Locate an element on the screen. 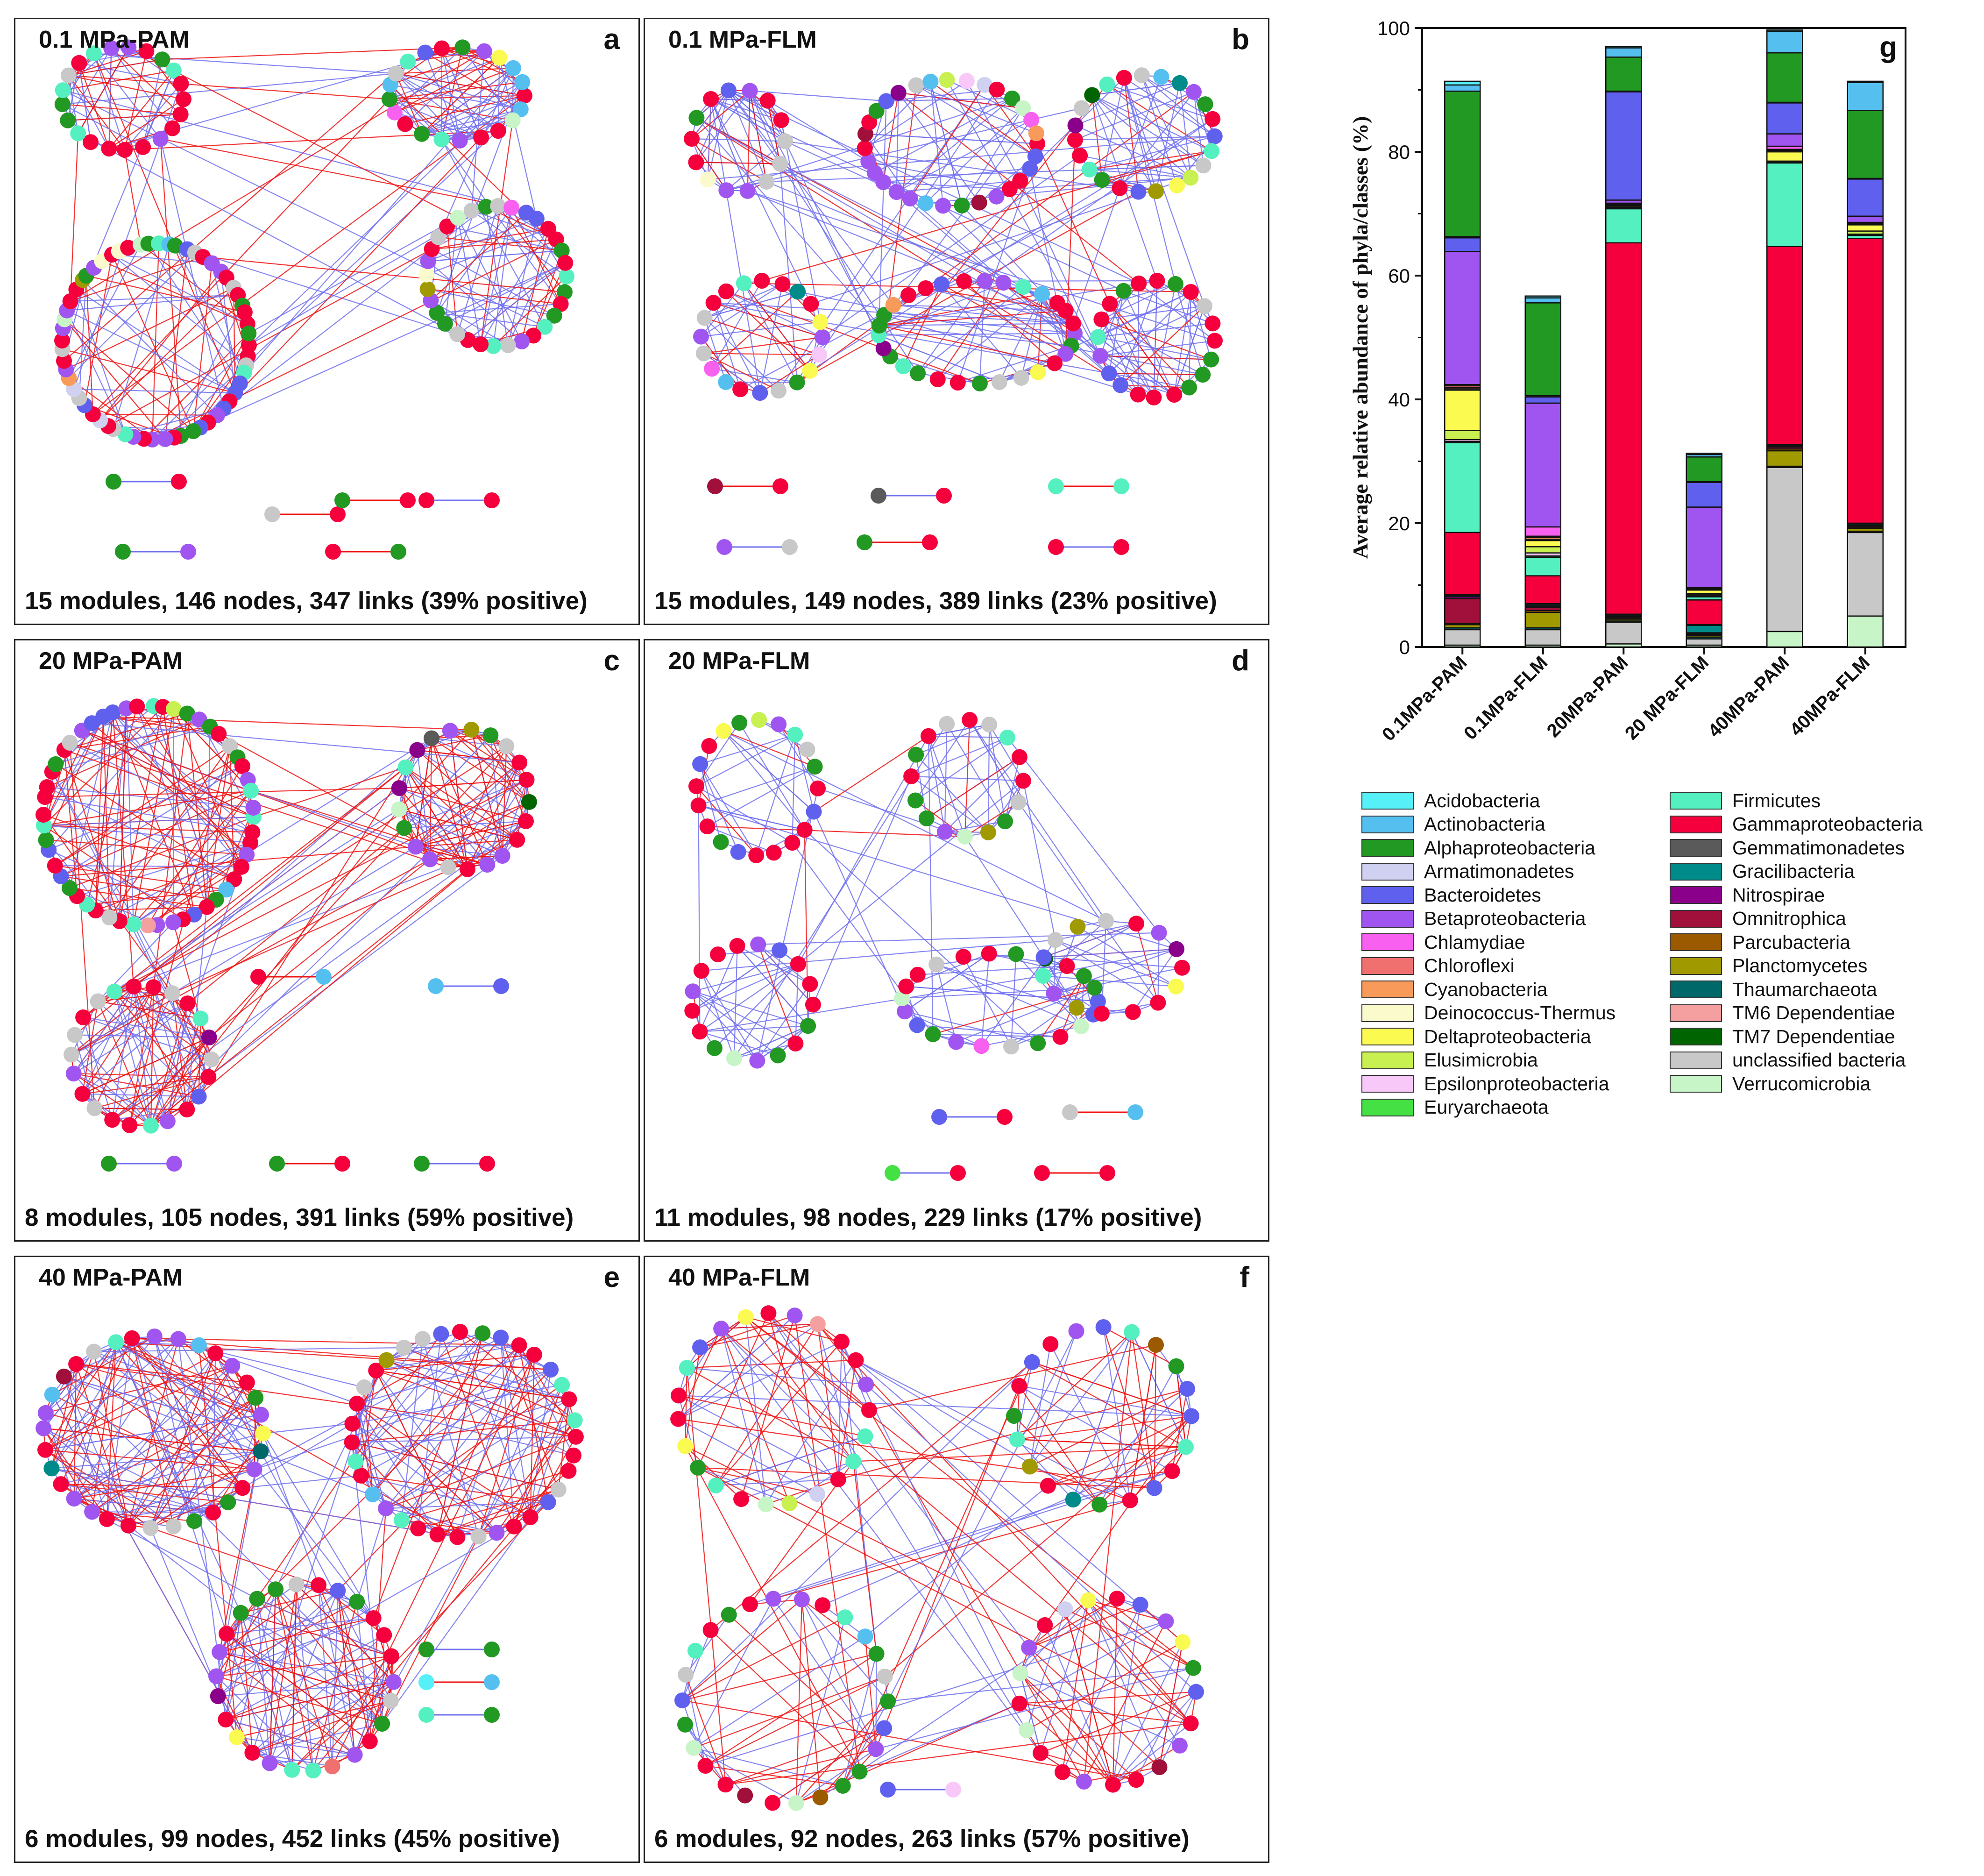  legend-item: Deinococcus-Thermus is located at coordinates (1488, 1013).